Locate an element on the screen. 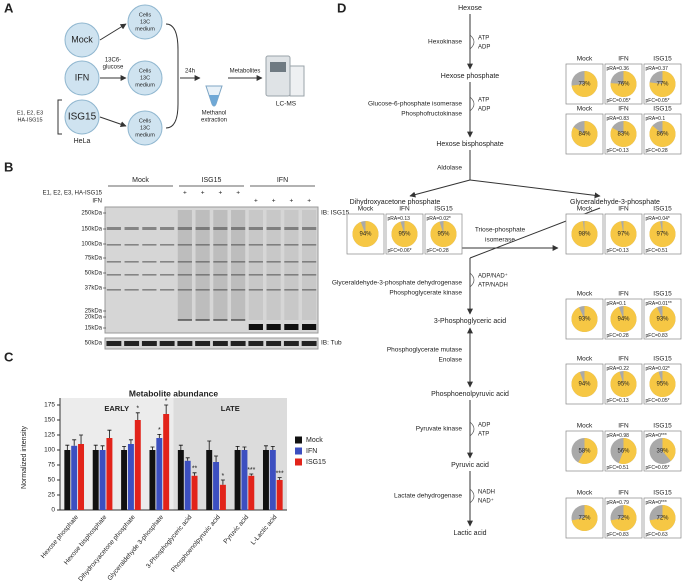  condition-label: ISG15 is located at coordinates (82, 117).